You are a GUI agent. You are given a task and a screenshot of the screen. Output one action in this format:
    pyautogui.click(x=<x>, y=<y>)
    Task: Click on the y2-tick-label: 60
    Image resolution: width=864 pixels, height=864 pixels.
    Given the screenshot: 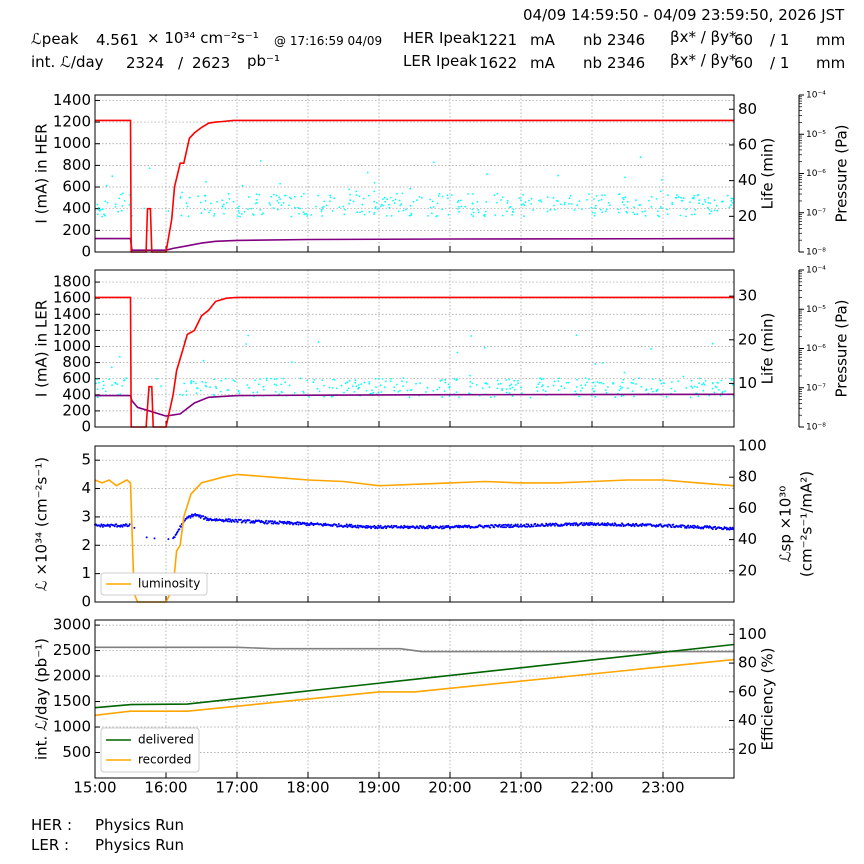 What is the action you would take?
    pyautogui.click(x=747, y=508)
    